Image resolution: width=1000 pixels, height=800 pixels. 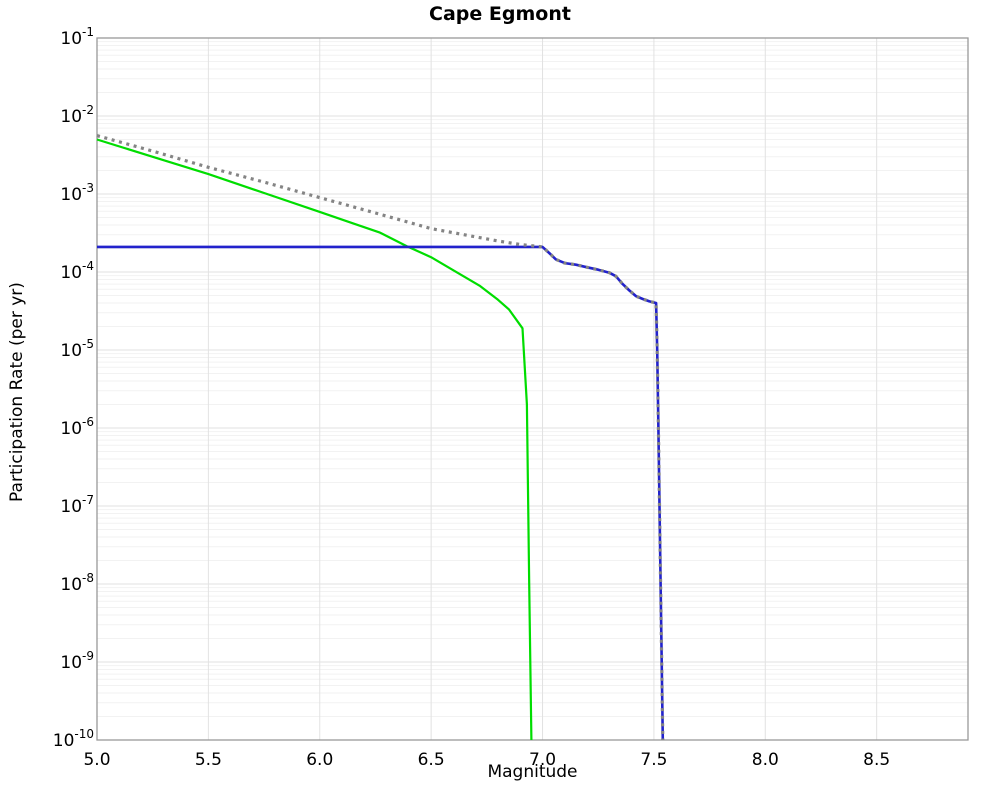 What do you see at coordinates (96, 760) in the screenshot?
I see `x-tick-label: 5.0` at bounding box center [96, 760].